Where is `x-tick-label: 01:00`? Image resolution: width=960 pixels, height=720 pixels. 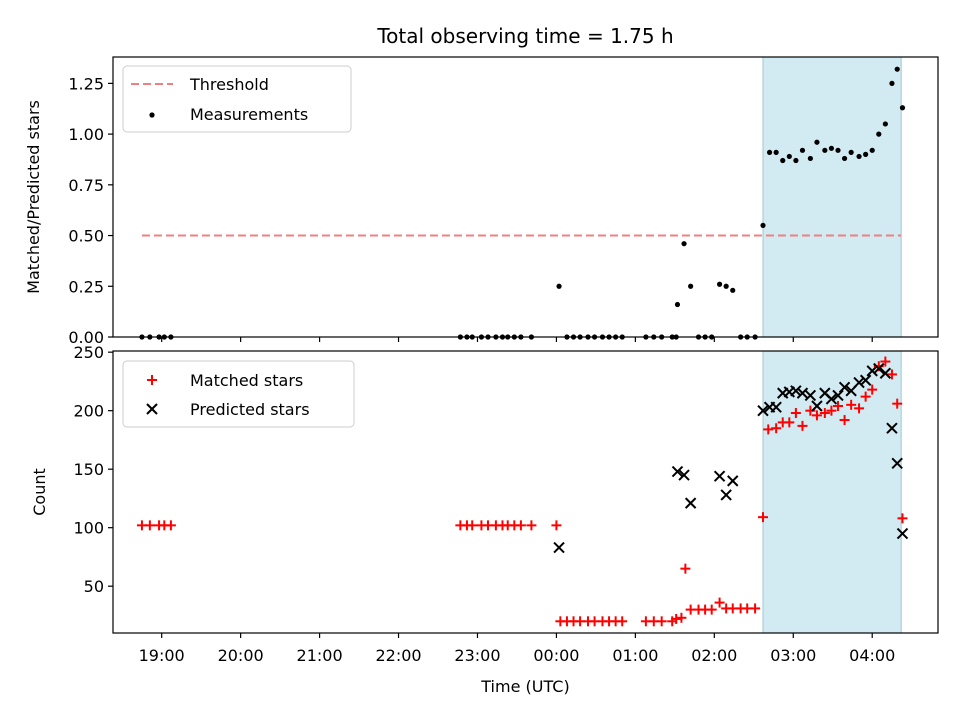
x-tick-label: 01:00 is located at coordinates (635, 655).